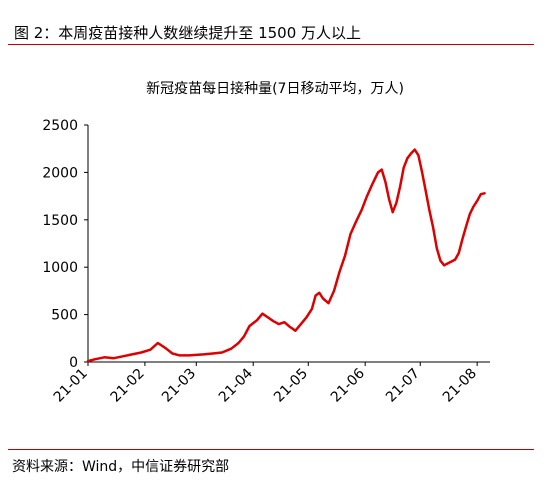  I want to click on source-note: 资料来源：Wind，中信证券研究部, so click(121, 467).